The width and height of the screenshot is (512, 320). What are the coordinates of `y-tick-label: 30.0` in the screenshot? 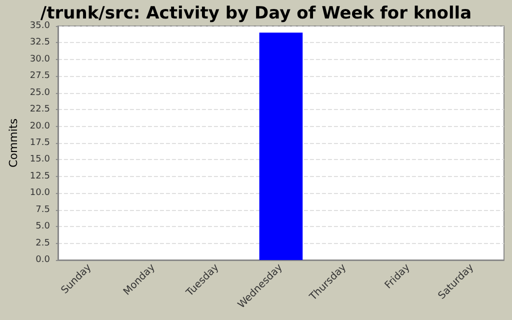 It's located at (40, 59).